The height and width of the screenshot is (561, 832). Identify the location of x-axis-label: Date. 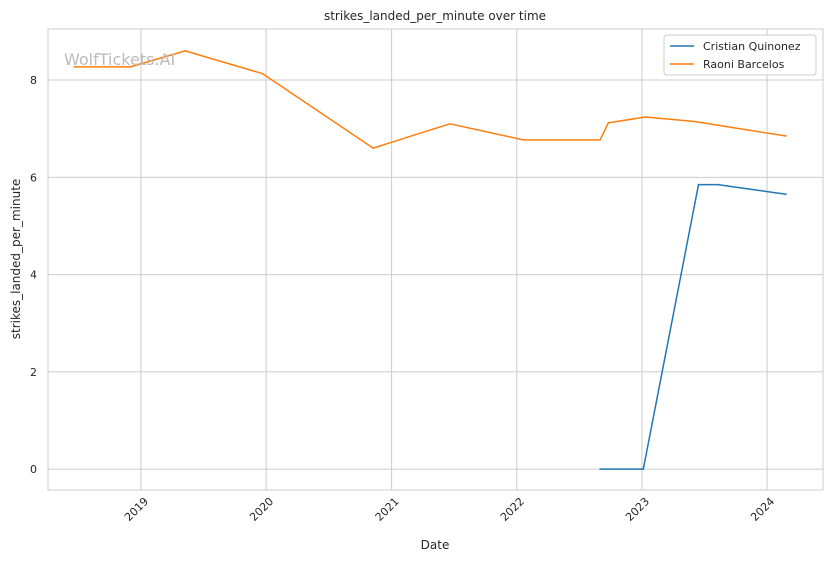
(435, 545).